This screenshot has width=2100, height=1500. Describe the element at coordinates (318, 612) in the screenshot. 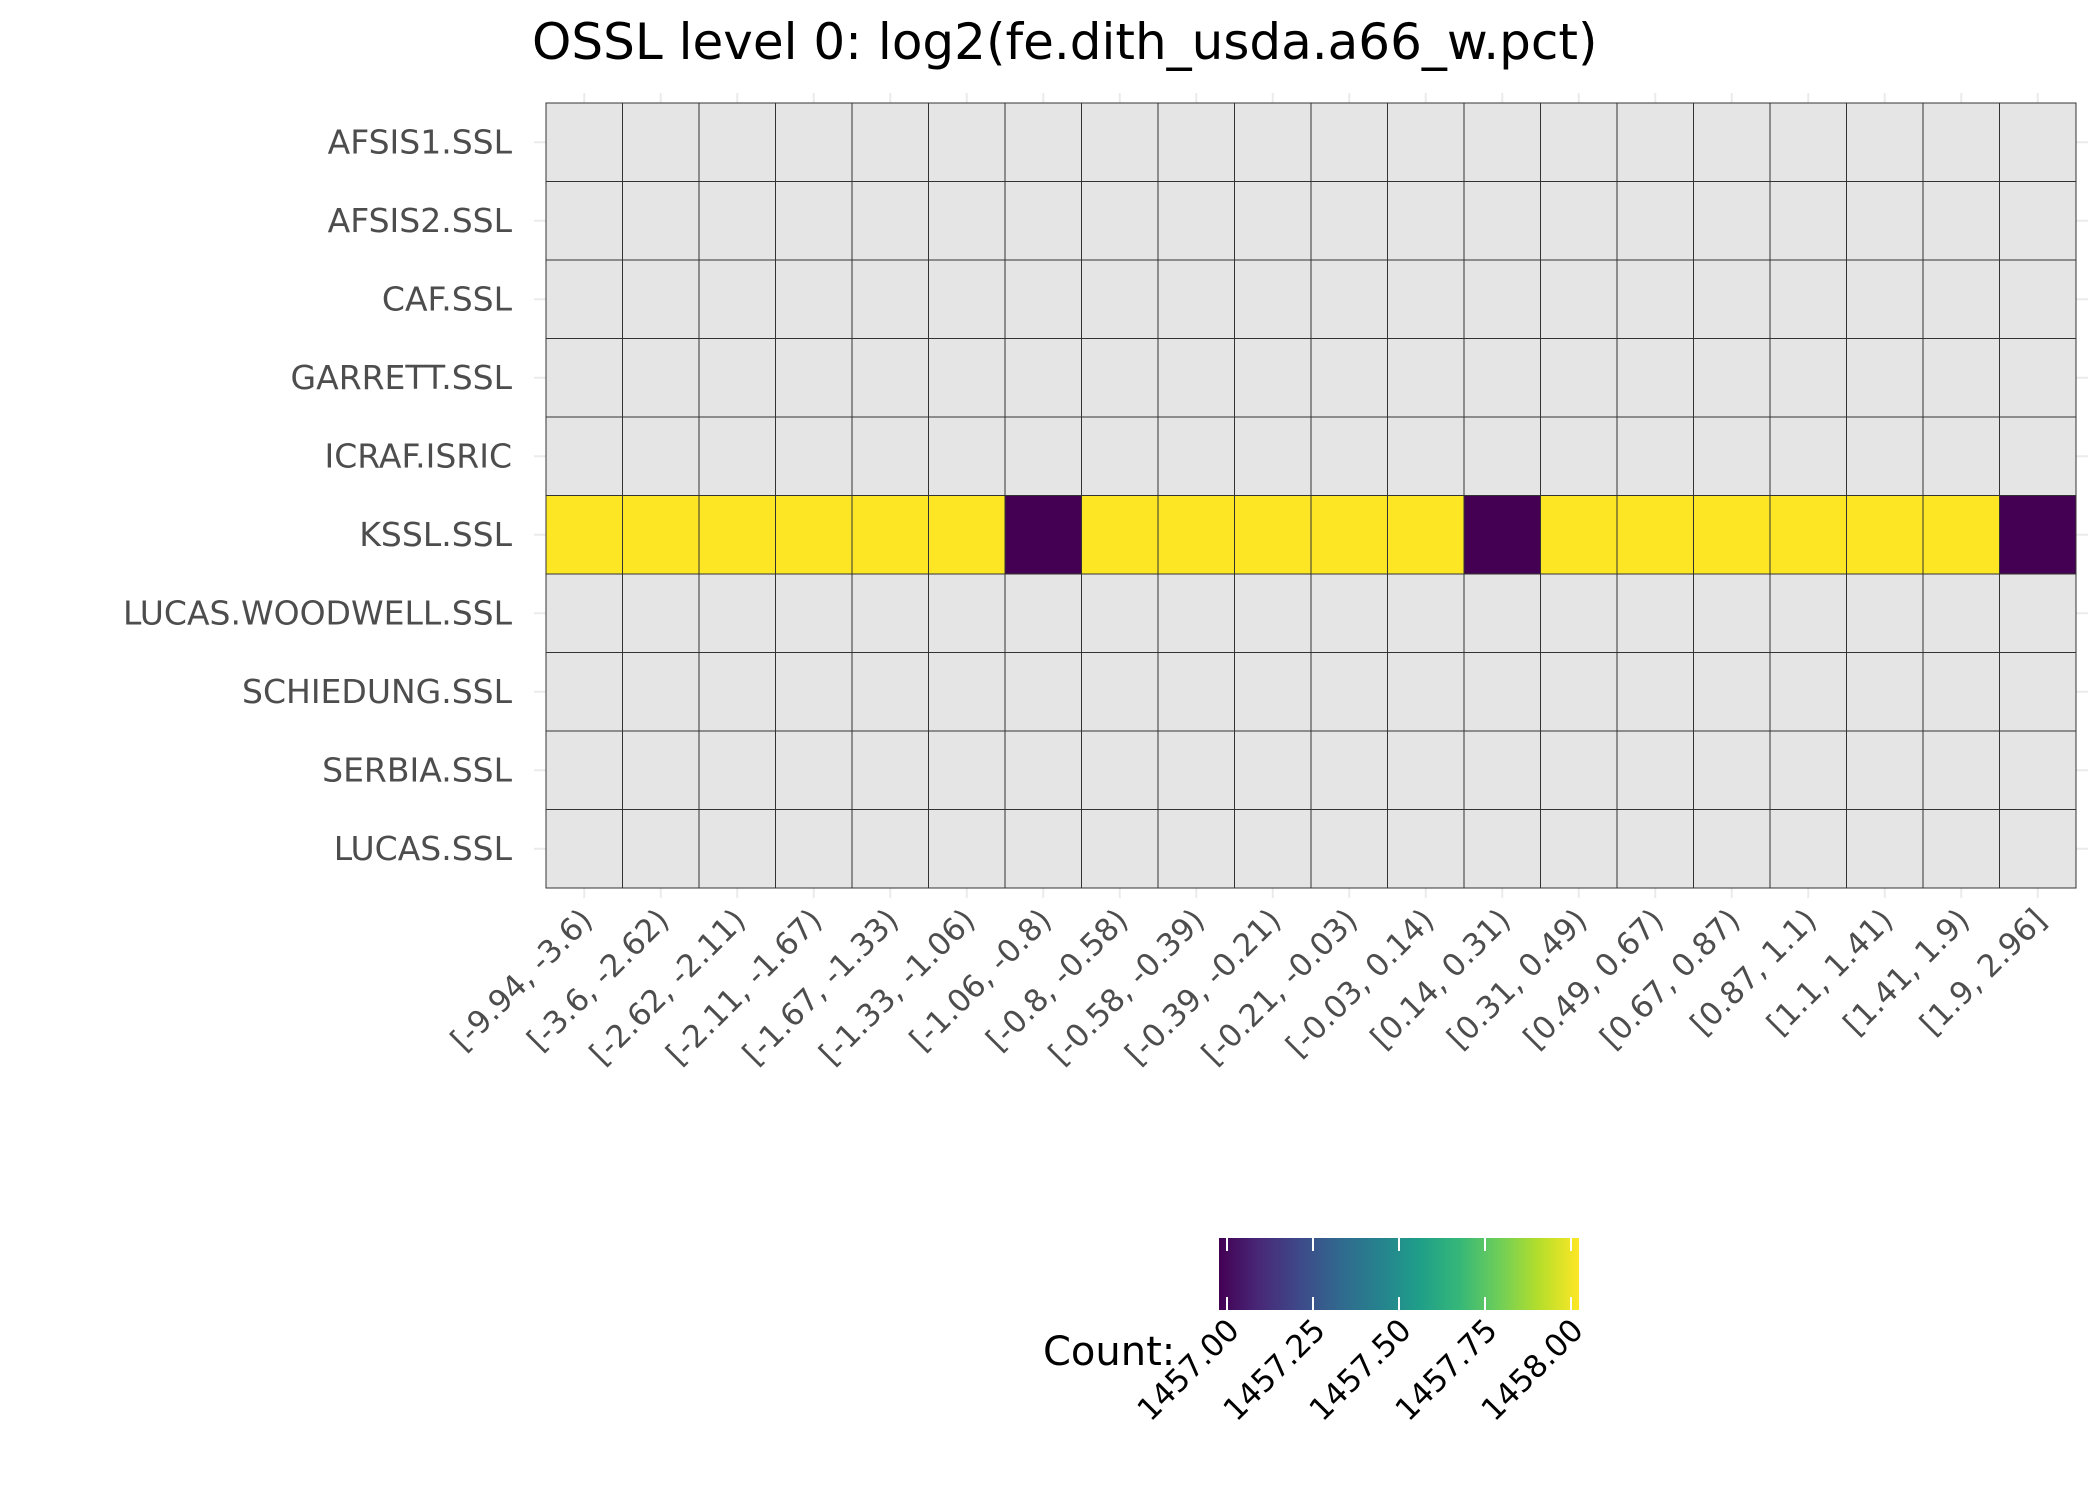

I see `y-tick-label: LUCAS.WOODWELL.SSL` at that location.